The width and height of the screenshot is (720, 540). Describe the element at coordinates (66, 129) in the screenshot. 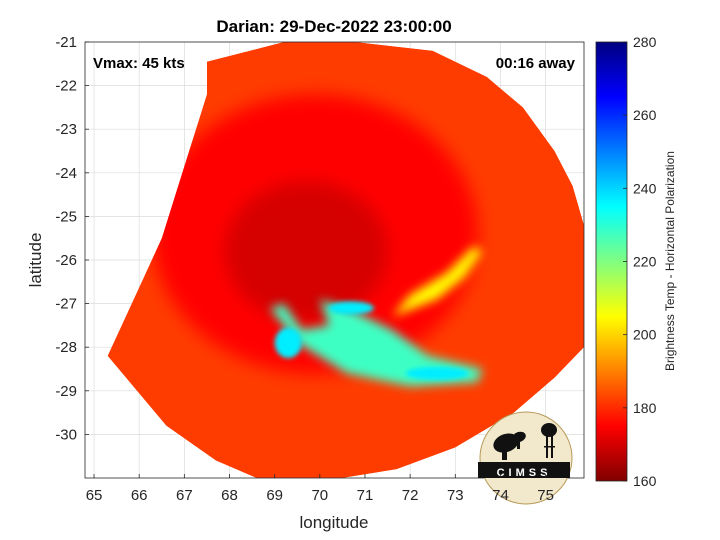

I see `y-tick-label: -23` at that location.